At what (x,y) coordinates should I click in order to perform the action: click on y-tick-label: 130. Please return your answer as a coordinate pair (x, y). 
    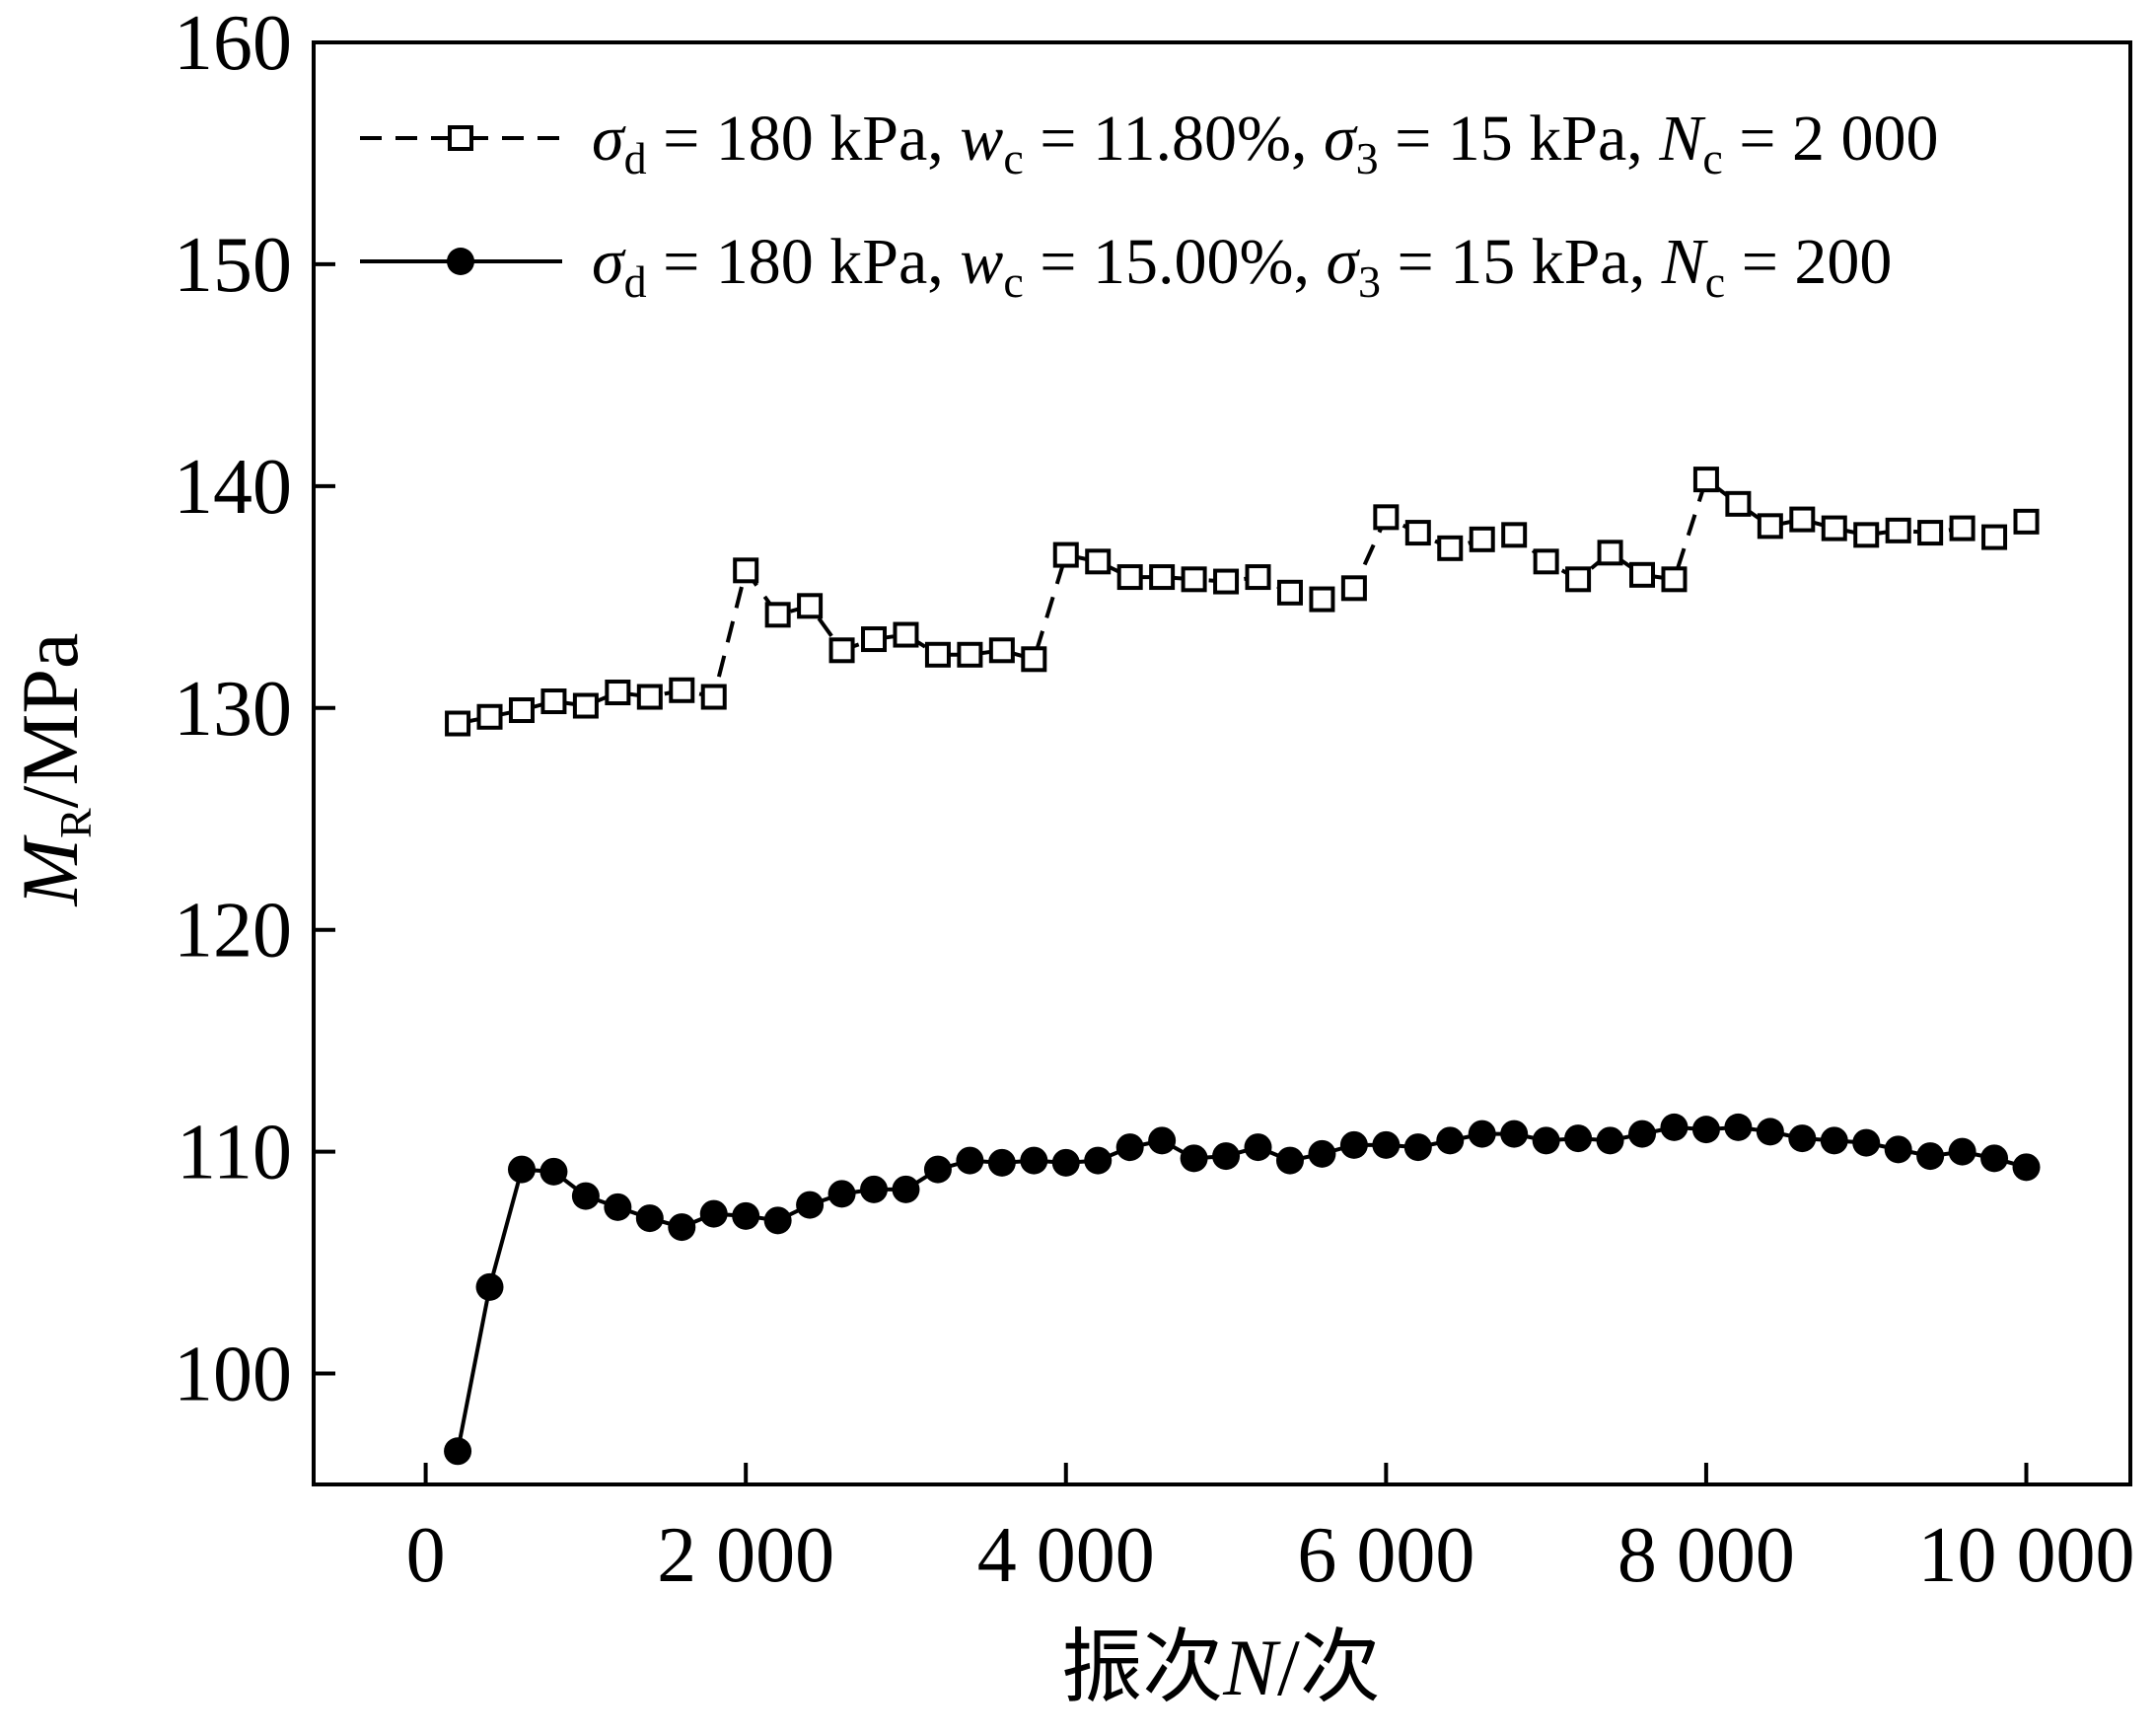
    Looking at the image, I should click on (233, 709).